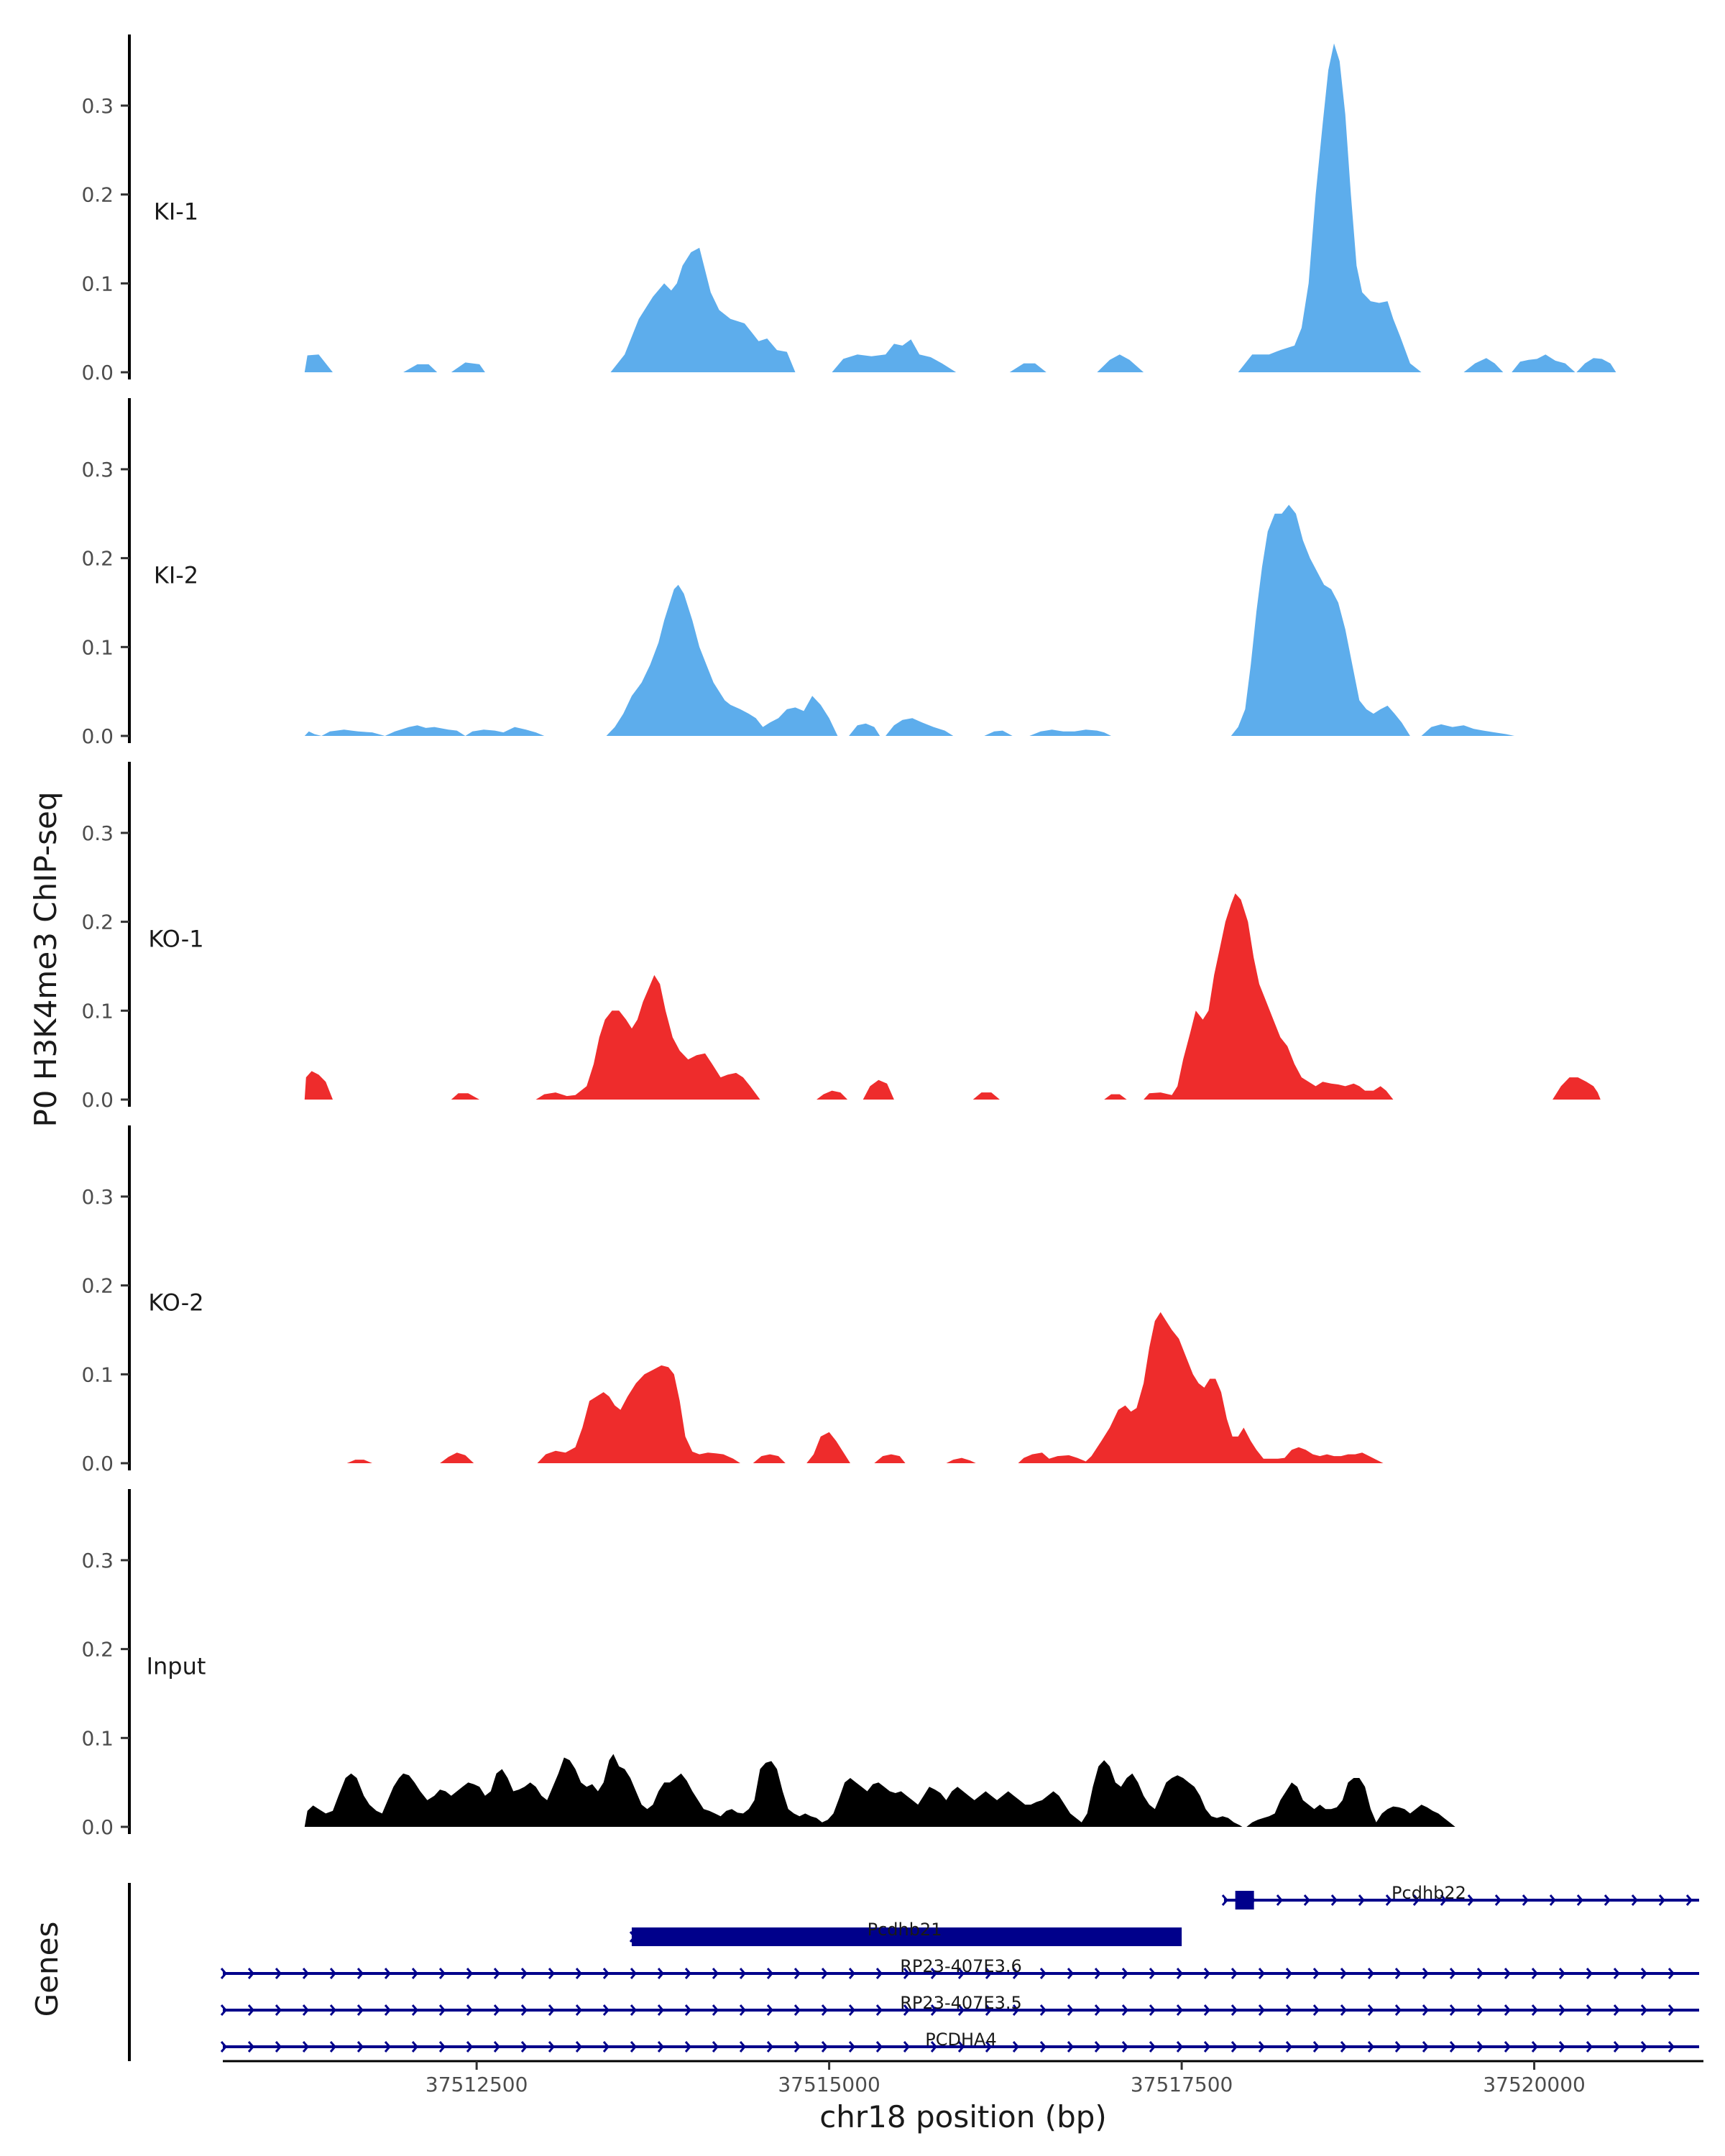 Image resolution: width=1725 pixels, height=2156 pixels. I want to click on gene-rp23-407e3.6: RP23-407E3.6, so click(959, 1967).